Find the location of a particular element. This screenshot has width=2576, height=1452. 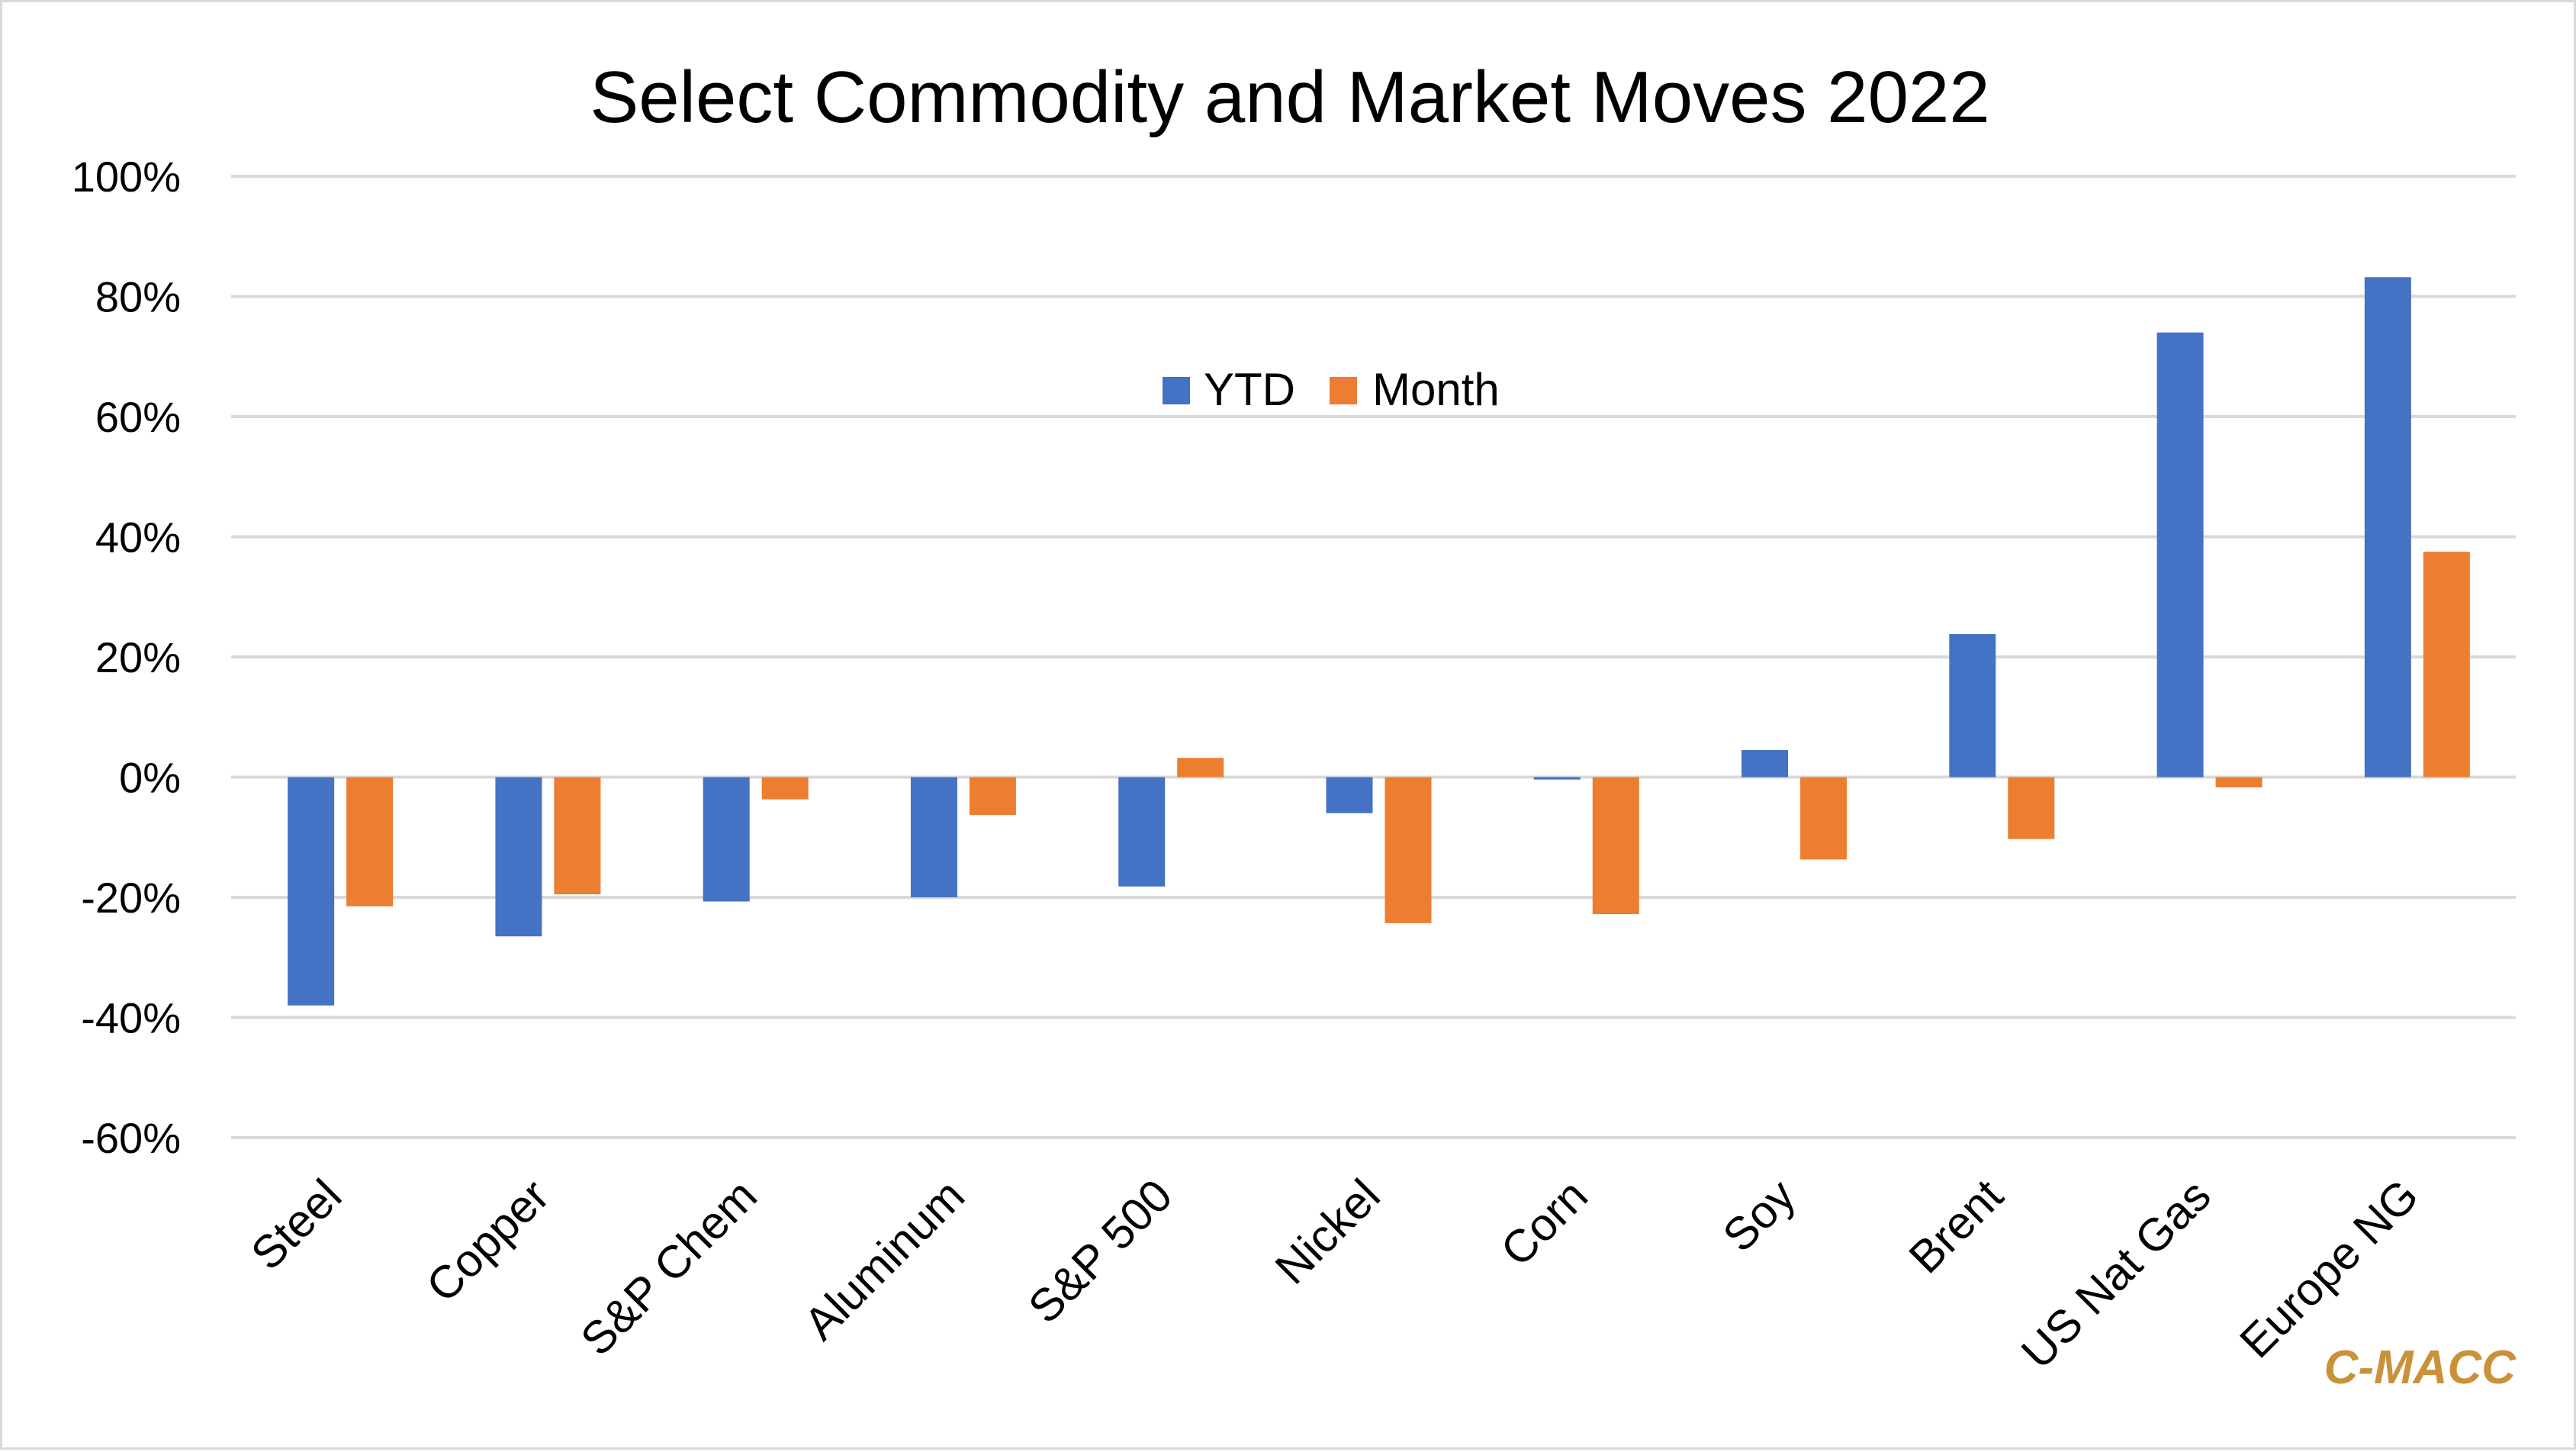

y-axis-tick-labels: 100% 80% 60% 40% 20% 0% -20% -40% -60% is located at coordinates (127, 657).